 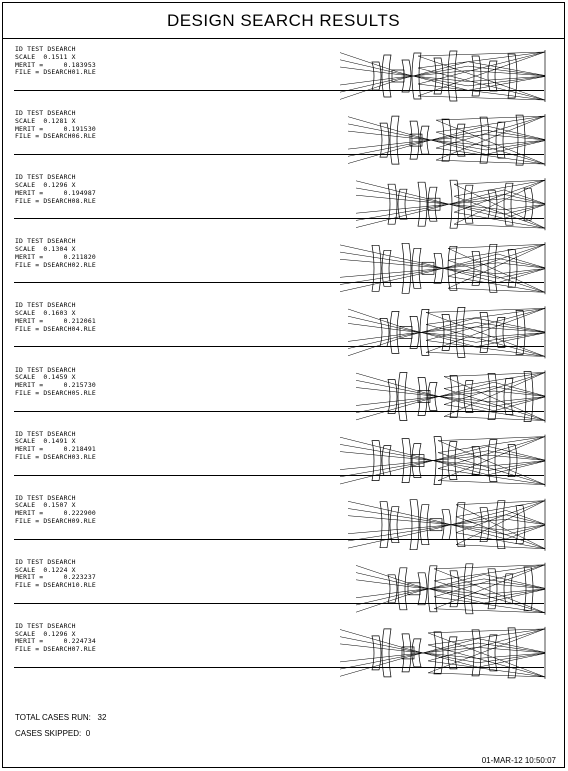 What do you see at coordinates (55, 521) in the screenshot?
I see `case-file: FILE = DSEARCH09.RLE` at bounding box center [55, 521].